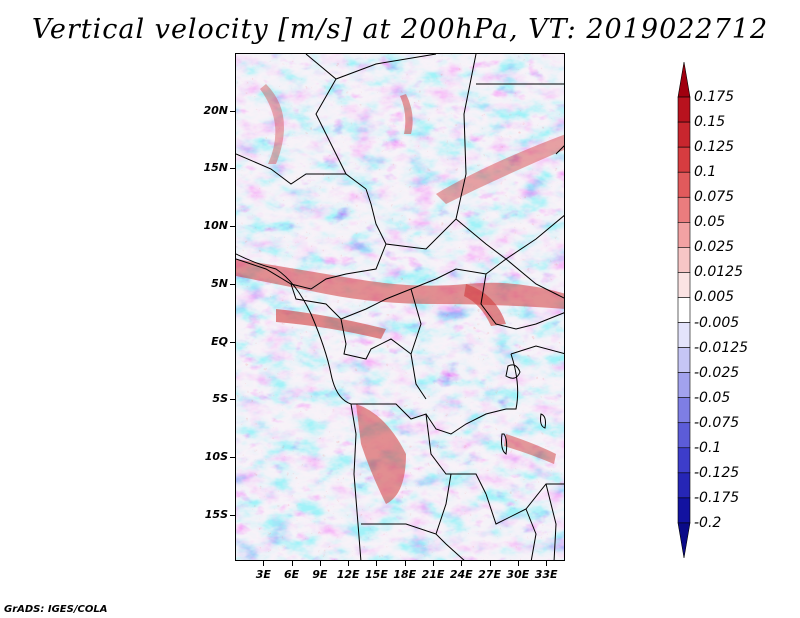 The image size is (800, 618). Describe the element at coordinates (216, 514) in the screenshot. I see `lat-tick-label: 15S` at that location.